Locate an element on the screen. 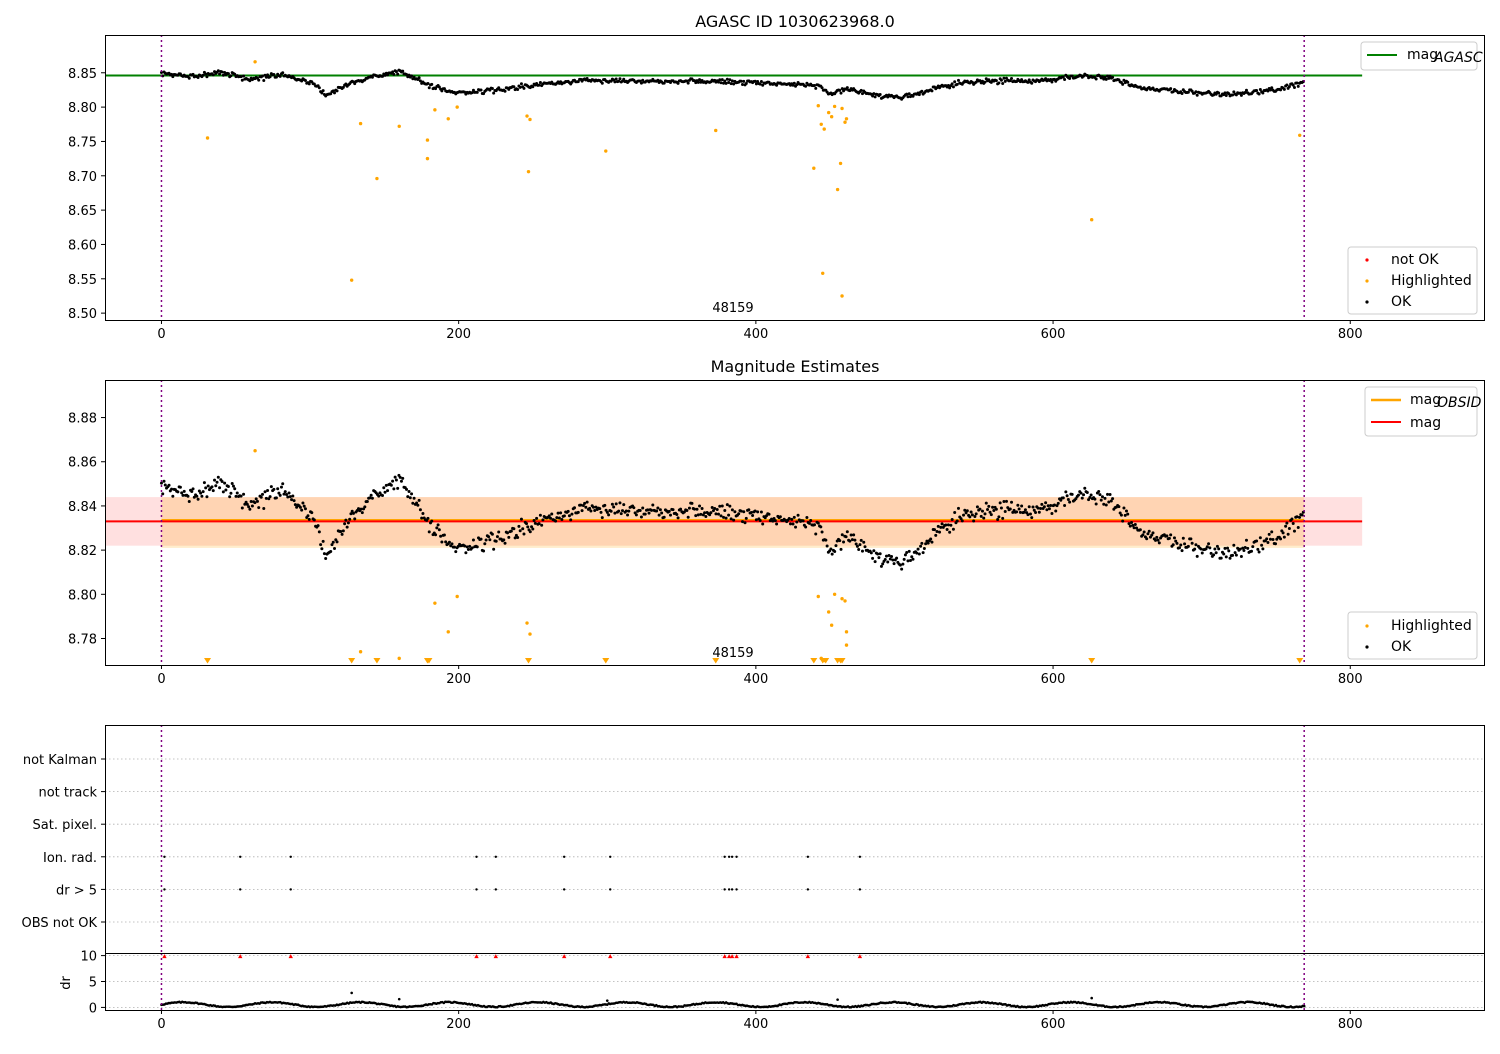 This screenshot has height=1054, width=1500. flag-label: dr > 5 is located at coordinates (76, 890).